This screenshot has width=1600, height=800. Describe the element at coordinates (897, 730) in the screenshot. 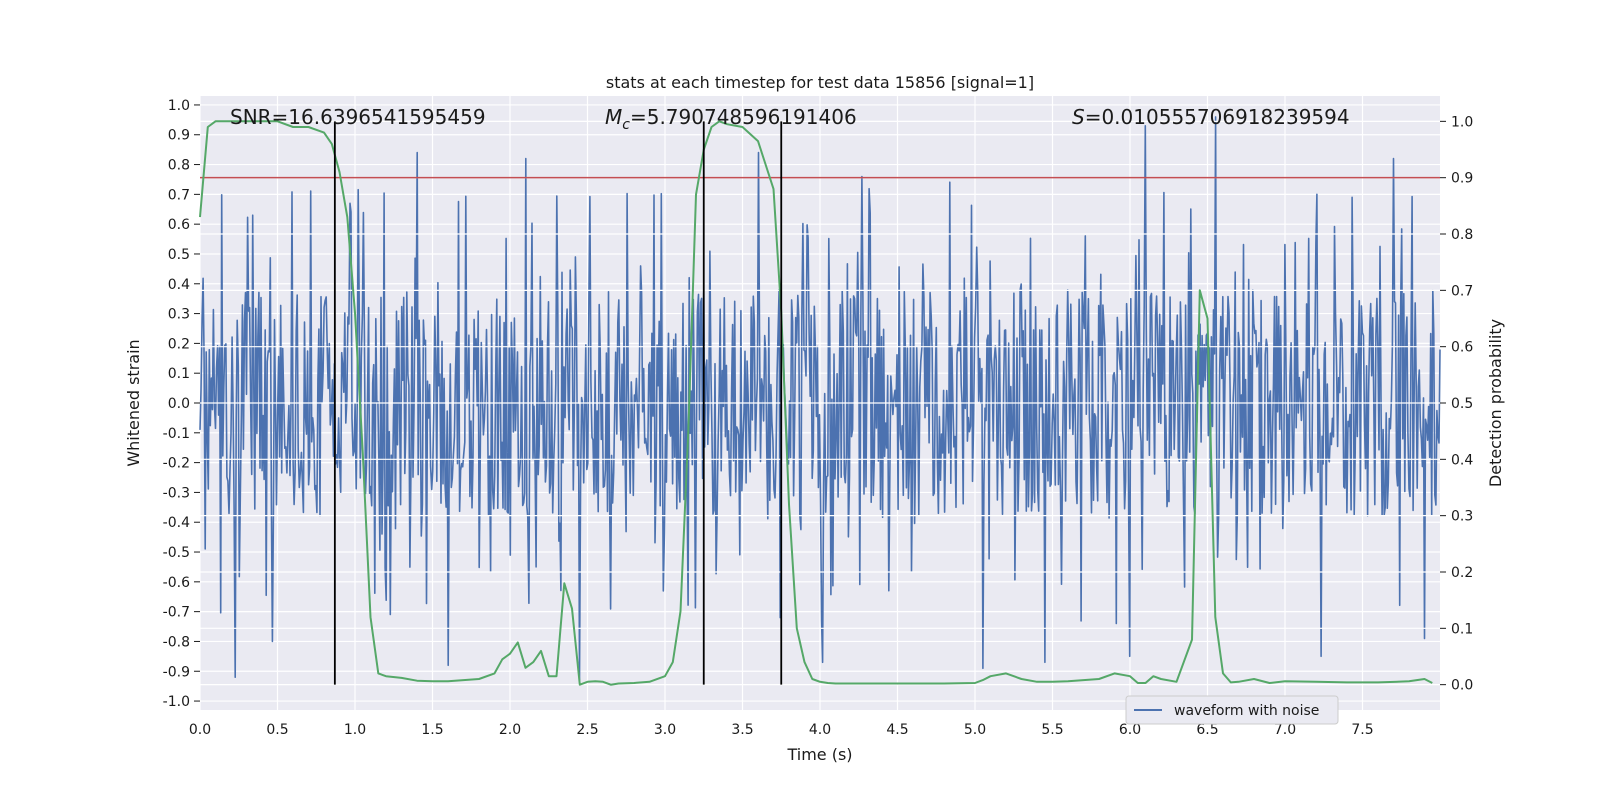

I see `x-tick-label: 4.5` at that location.